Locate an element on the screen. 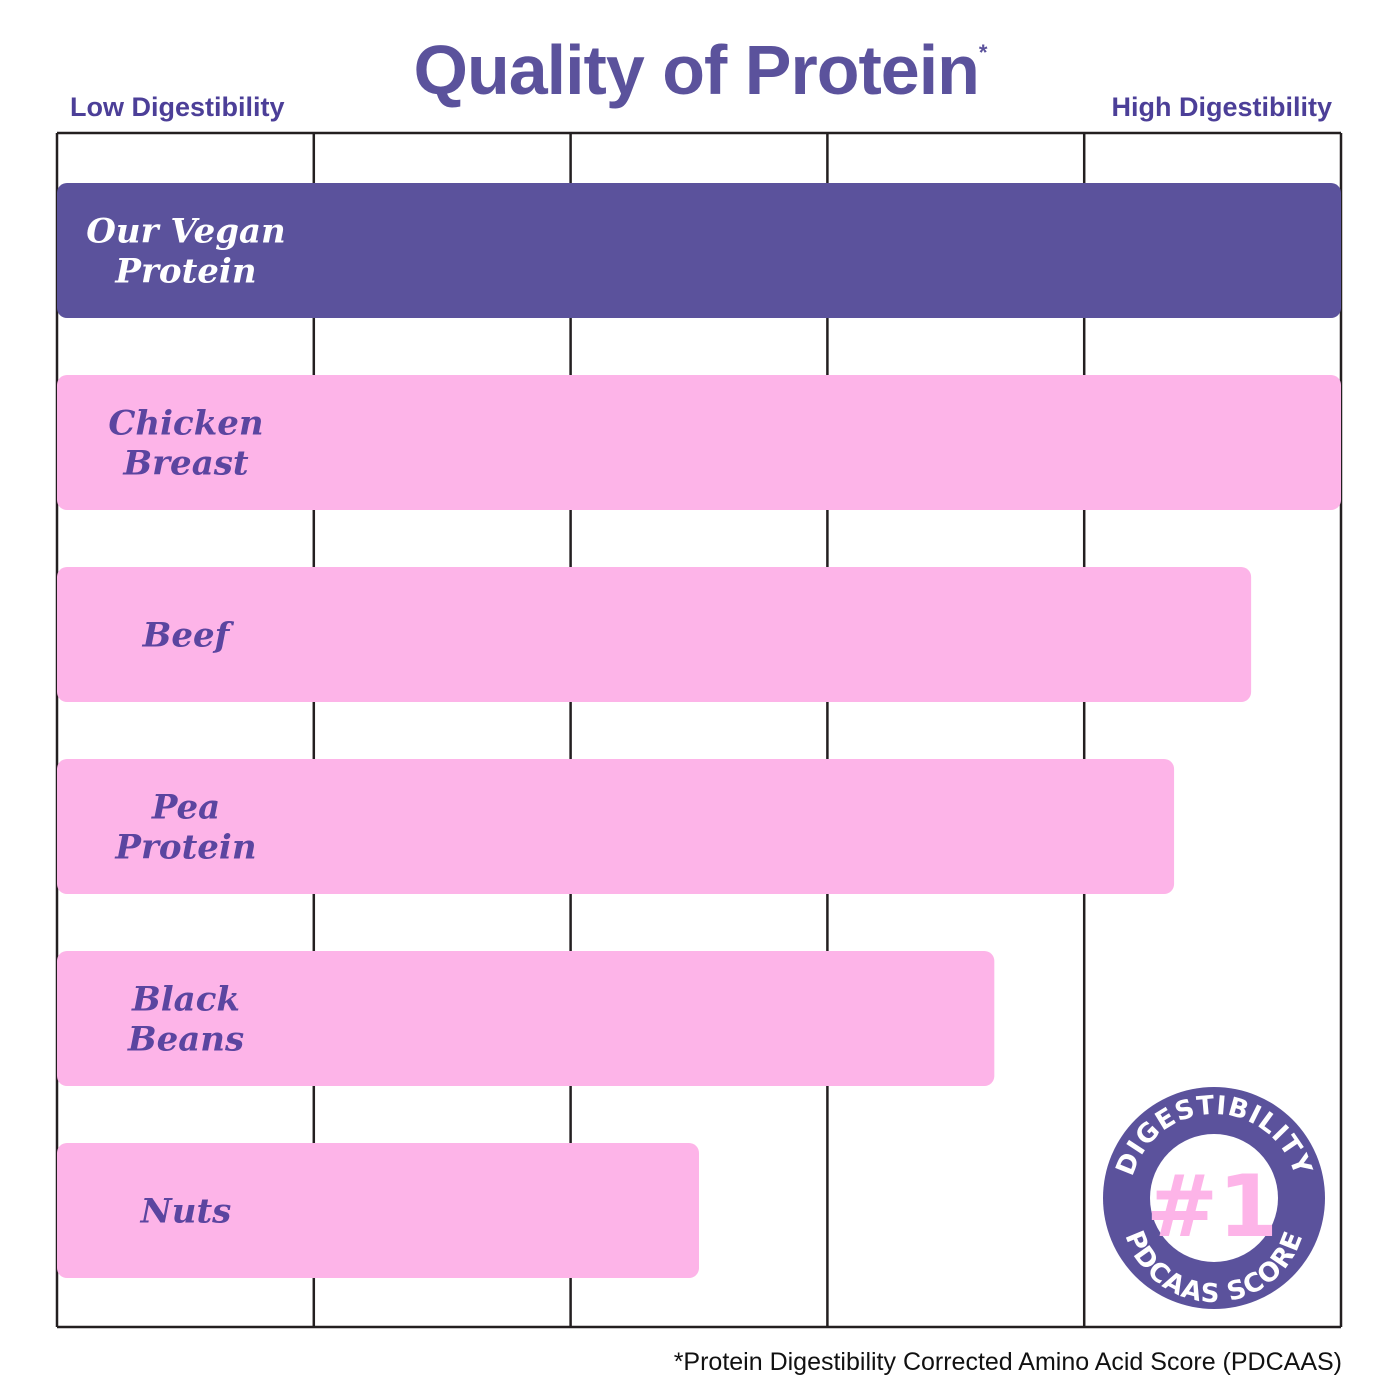 This screenshot has width=1400, height=1400. bar-label: Black Beans is located at coordinates (185, 1020).